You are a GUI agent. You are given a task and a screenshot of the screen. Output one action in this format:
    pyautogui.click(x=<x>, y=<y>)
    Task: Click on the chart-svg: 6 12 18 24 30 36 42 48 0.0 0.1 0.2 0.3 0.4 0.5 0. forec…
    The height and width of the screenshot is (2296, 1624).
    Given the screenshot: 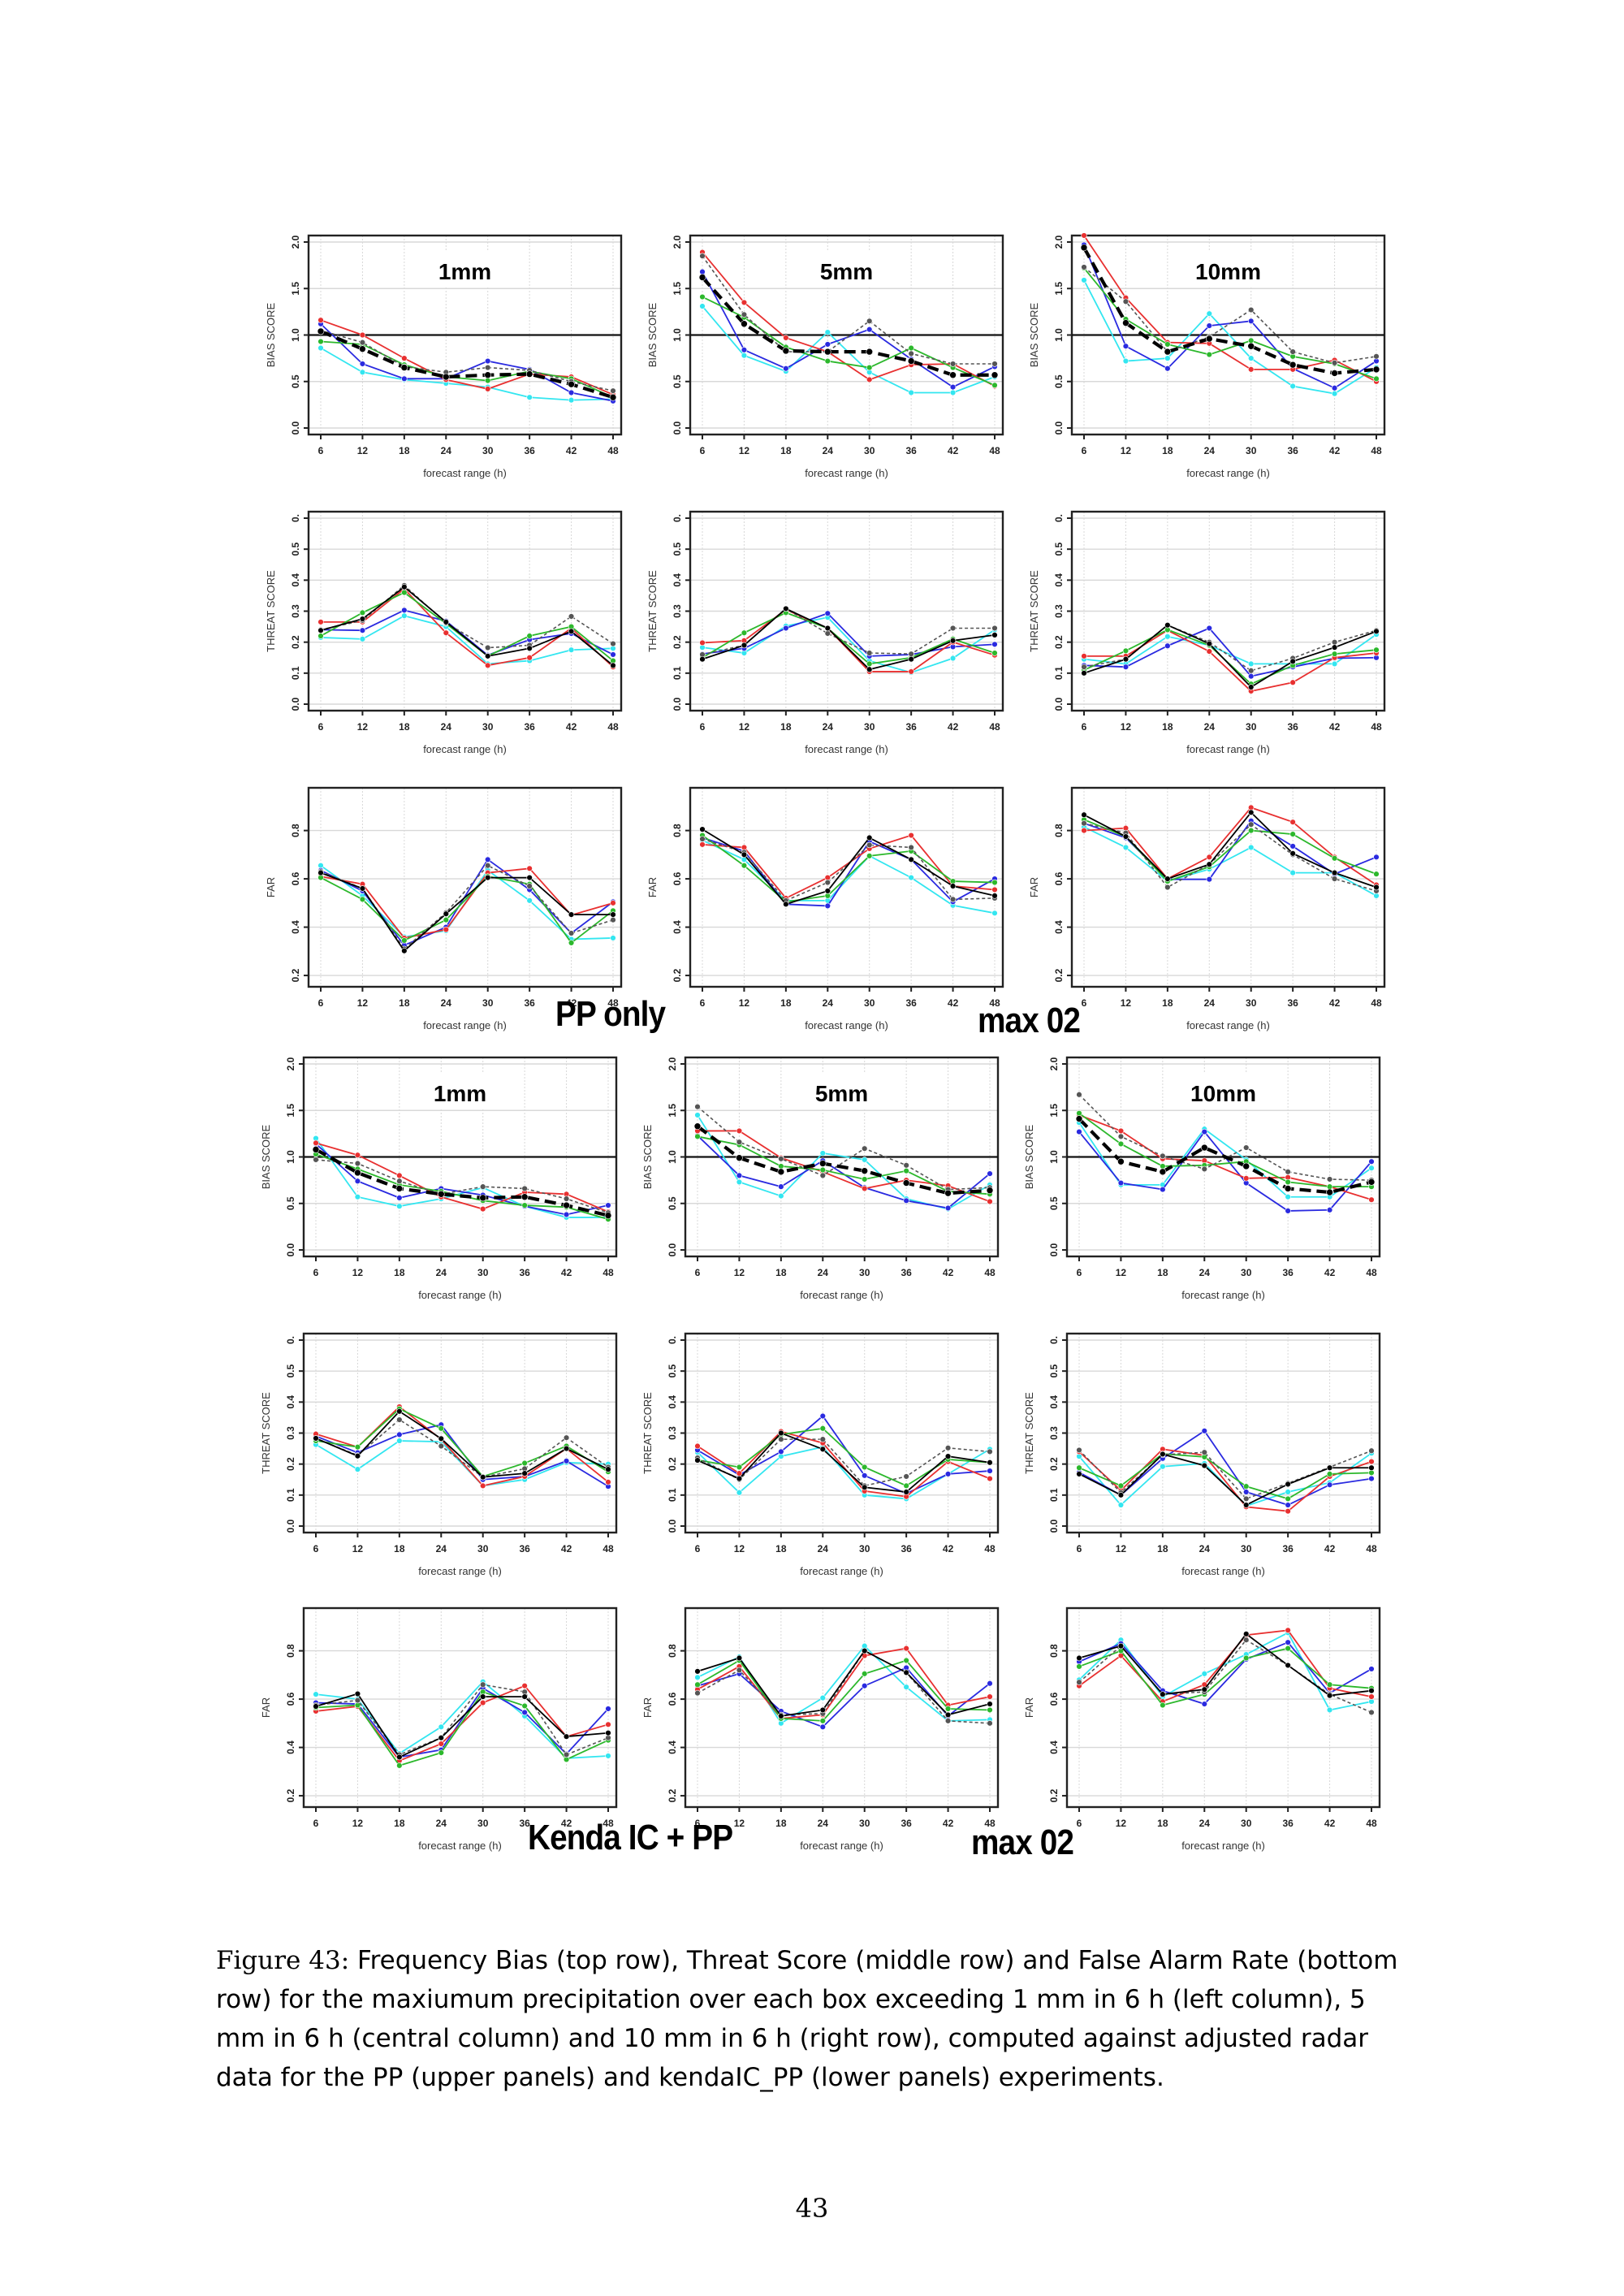 What is the action you would take?
    pyautogui.click(x=444, y=632)
    